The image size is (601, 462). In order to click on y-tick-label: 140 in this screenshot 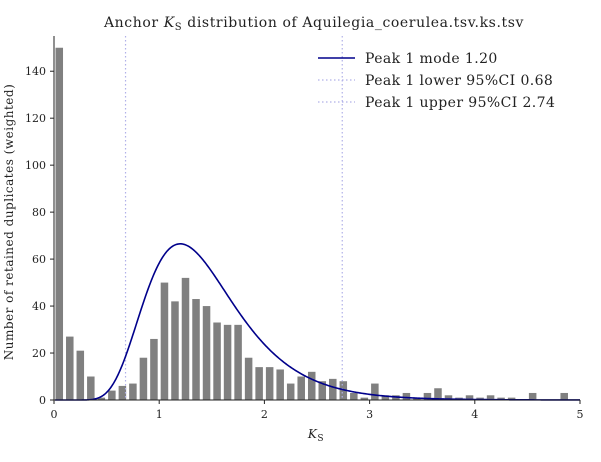, I will do `click(35, 71)`.